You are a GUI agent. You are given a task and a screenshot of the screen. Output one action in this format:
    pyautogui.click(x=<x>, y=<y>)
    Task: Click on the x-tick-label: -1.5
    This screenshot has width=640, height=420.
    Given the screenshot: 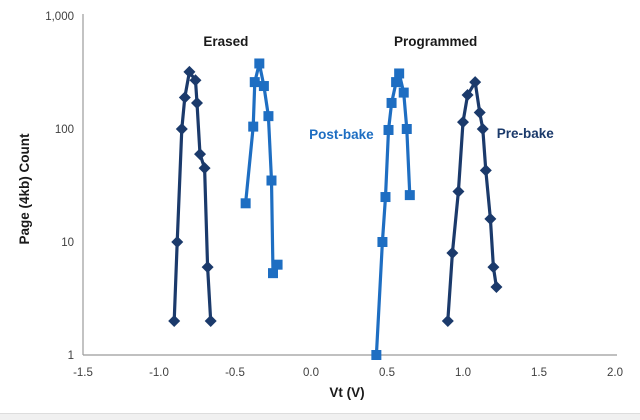 What is the action you would take?
    pyautogui.click(x=83, y=373)
    